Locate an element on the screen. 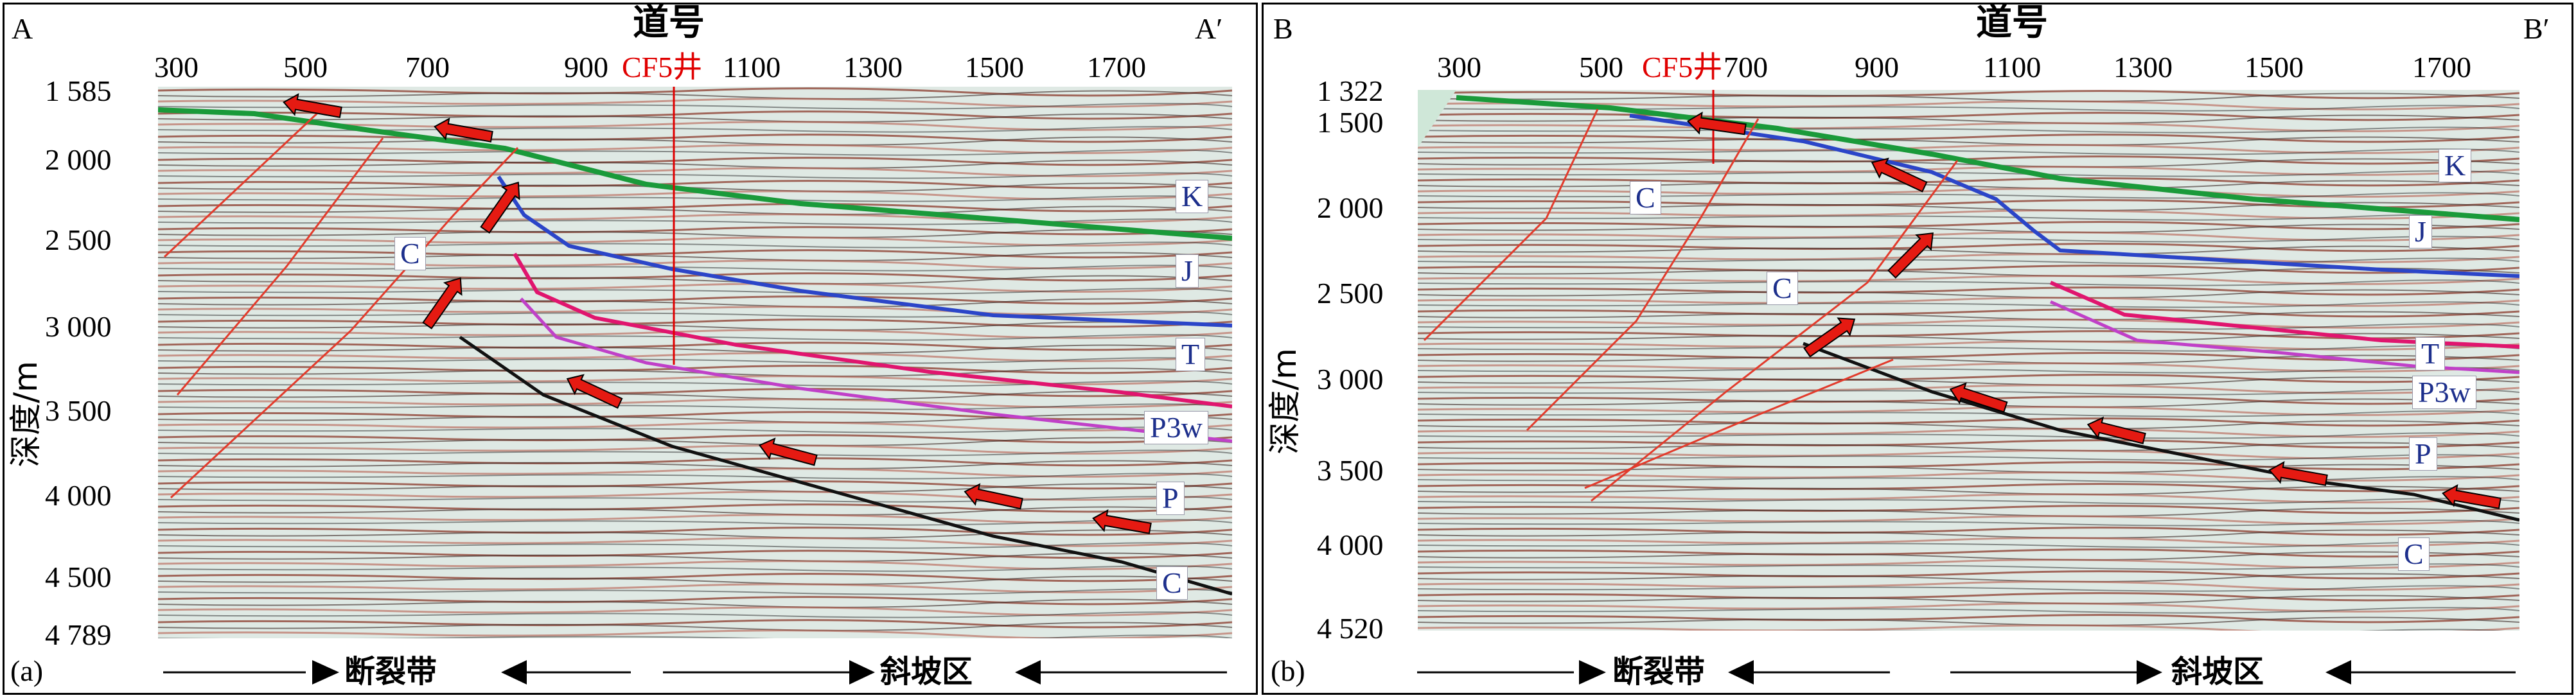 The image size is (2576, 698). panel-b-stratum-p3w-text: P3w is located at coordinates (2444, 392).